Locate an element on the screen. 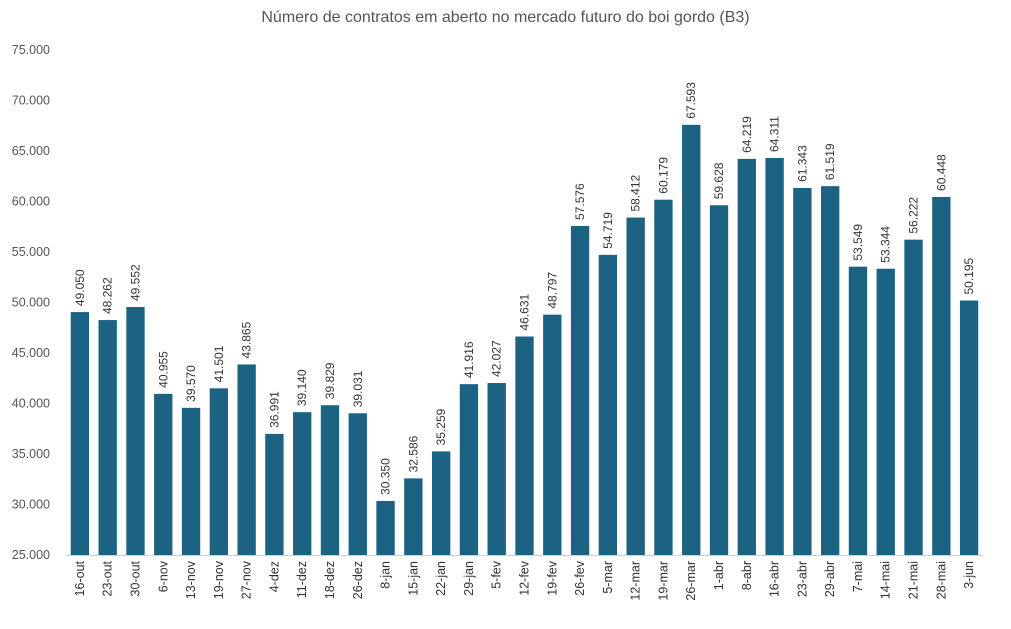 This screenshot has width=1011, height=629. x-tick-label: 22-jan is located at coordinates (441, 578).